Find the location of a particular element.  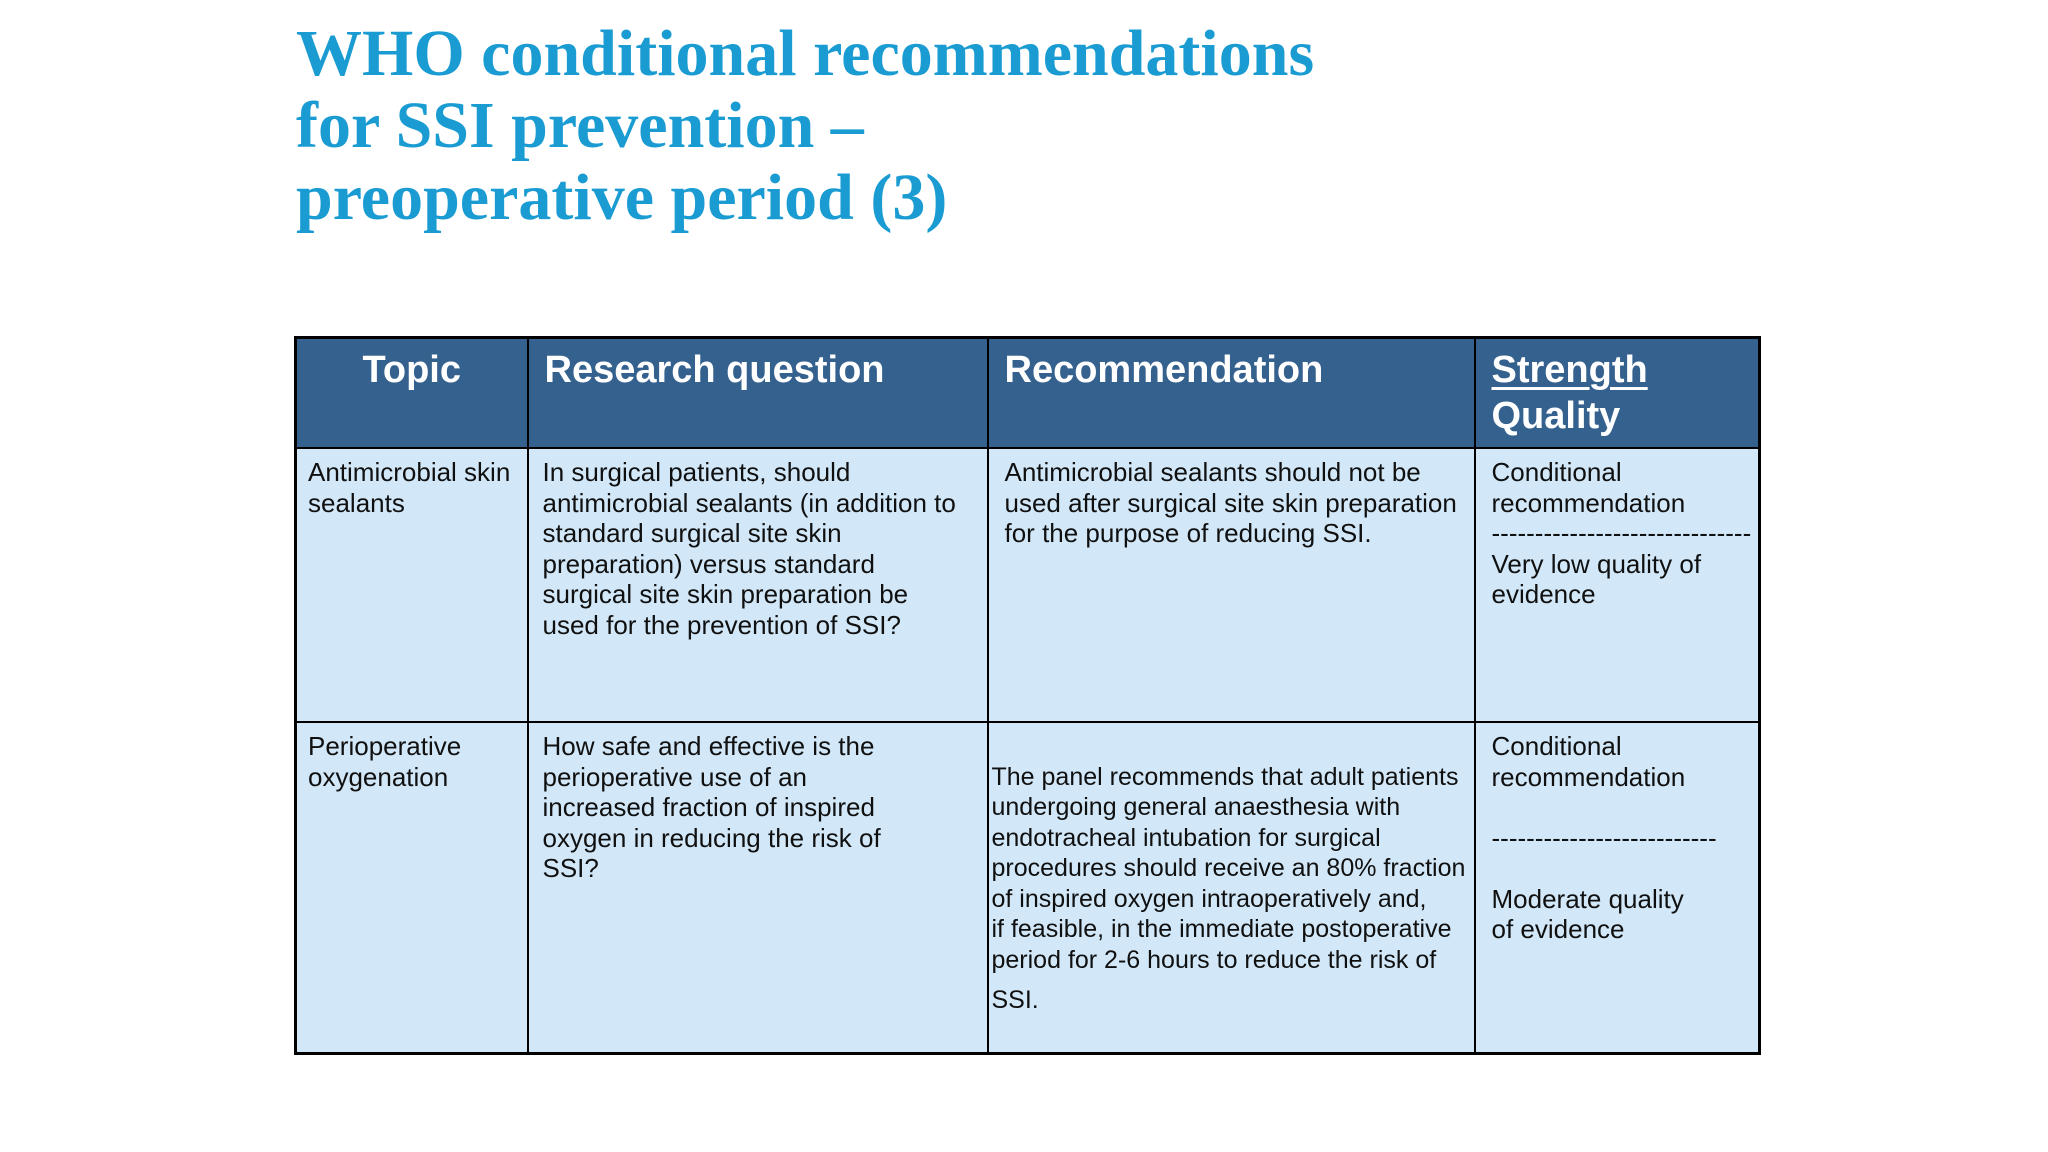

strength-header-label: Strength is located at coordinates (1569, 370).